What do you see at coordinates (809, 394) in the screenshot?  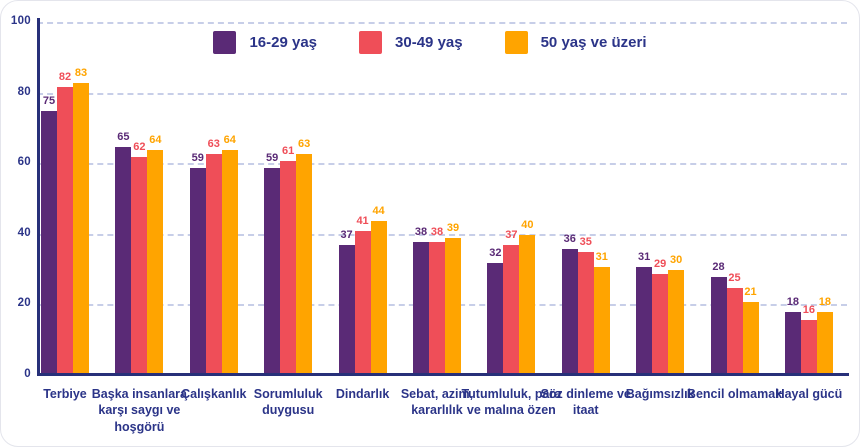 I see `category-label: Hayal gücü` at bounding box center [809, 394].